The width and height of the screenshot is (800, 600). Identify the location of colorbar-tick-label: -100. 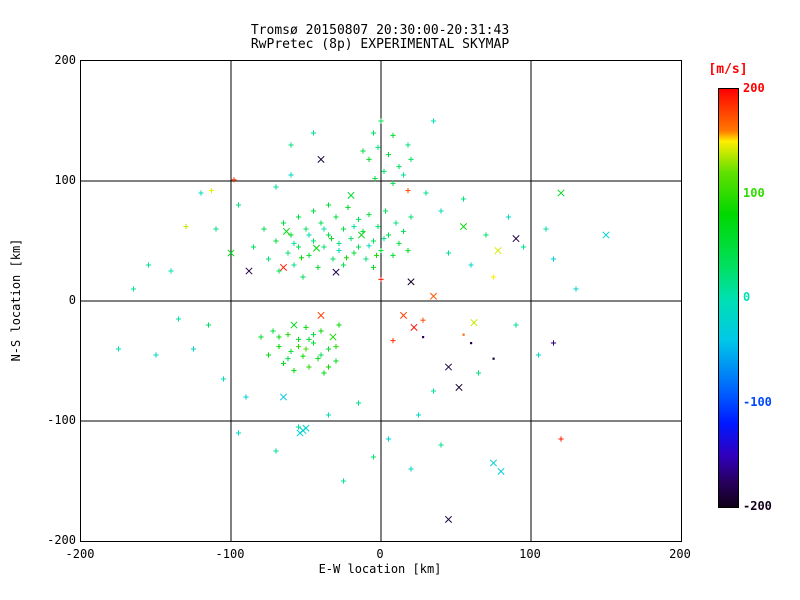
(757, 401).